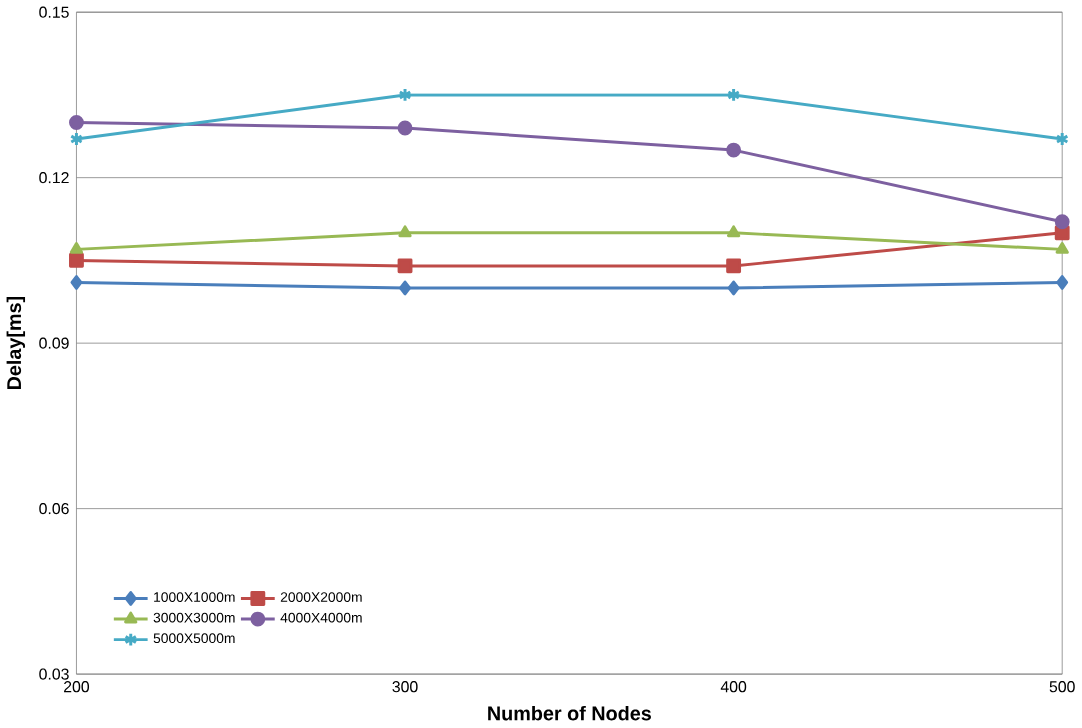 Image resolution: width=1082 pixels, height=728 pixels. Describe the element at coordinates (569, 713) in the screenshot. I see `x-axis-title: Number of Nodes` at that location.